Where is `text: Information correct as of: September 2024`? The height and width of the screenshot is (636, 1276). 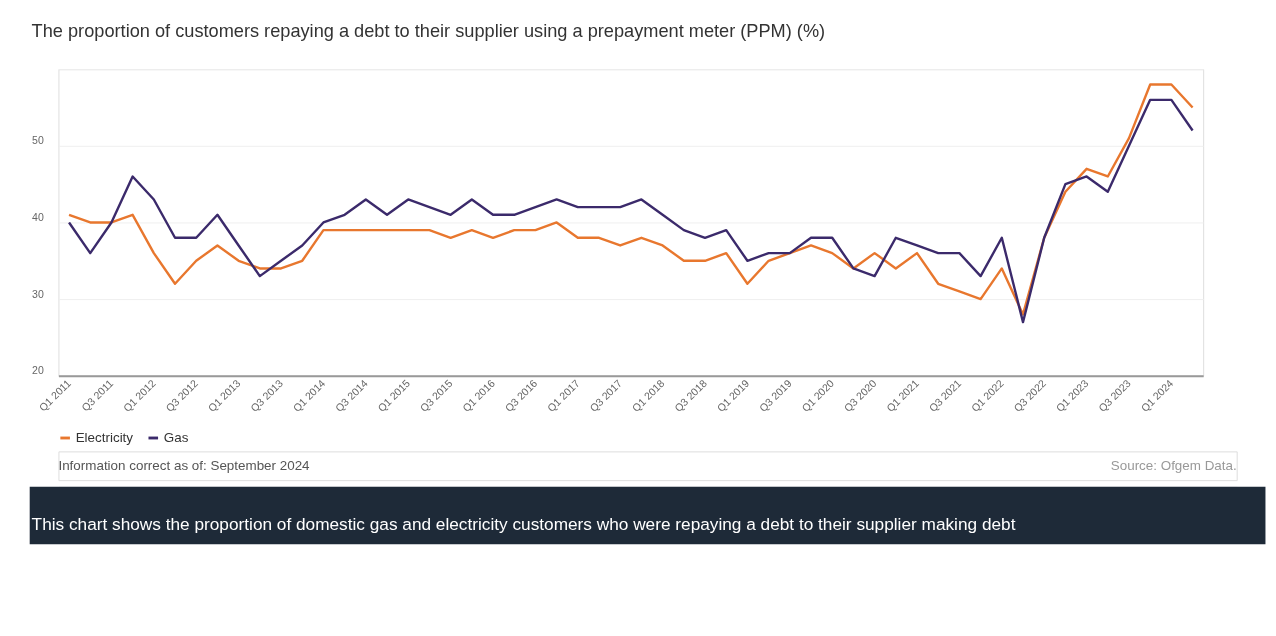 text: Information correct as of: September 2024 is located at coordinates (184, 465).